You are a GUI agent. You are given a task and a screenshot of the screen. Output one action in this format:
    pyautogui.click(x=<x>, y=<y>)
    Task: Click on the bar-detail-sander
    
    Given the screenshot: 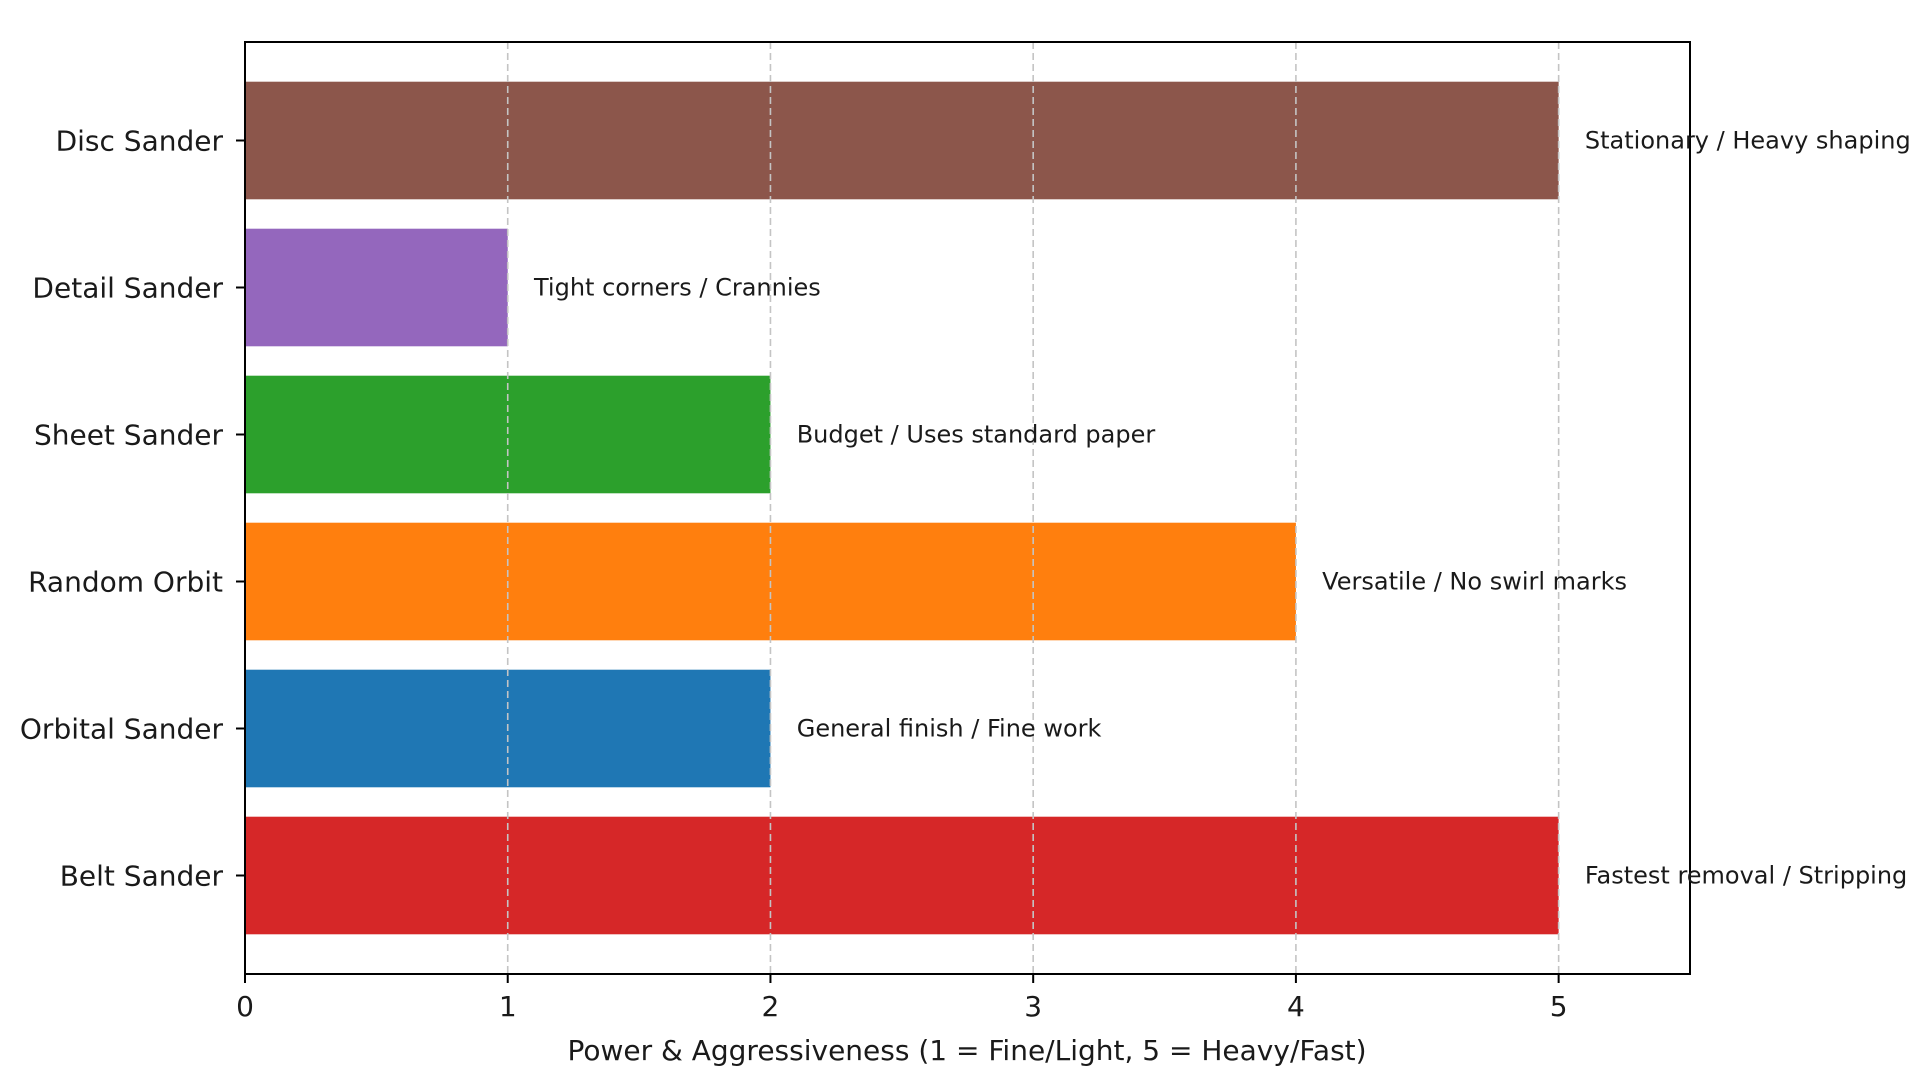 What is the action you would take?
    pyautogui.click(x=376, y=287)
    